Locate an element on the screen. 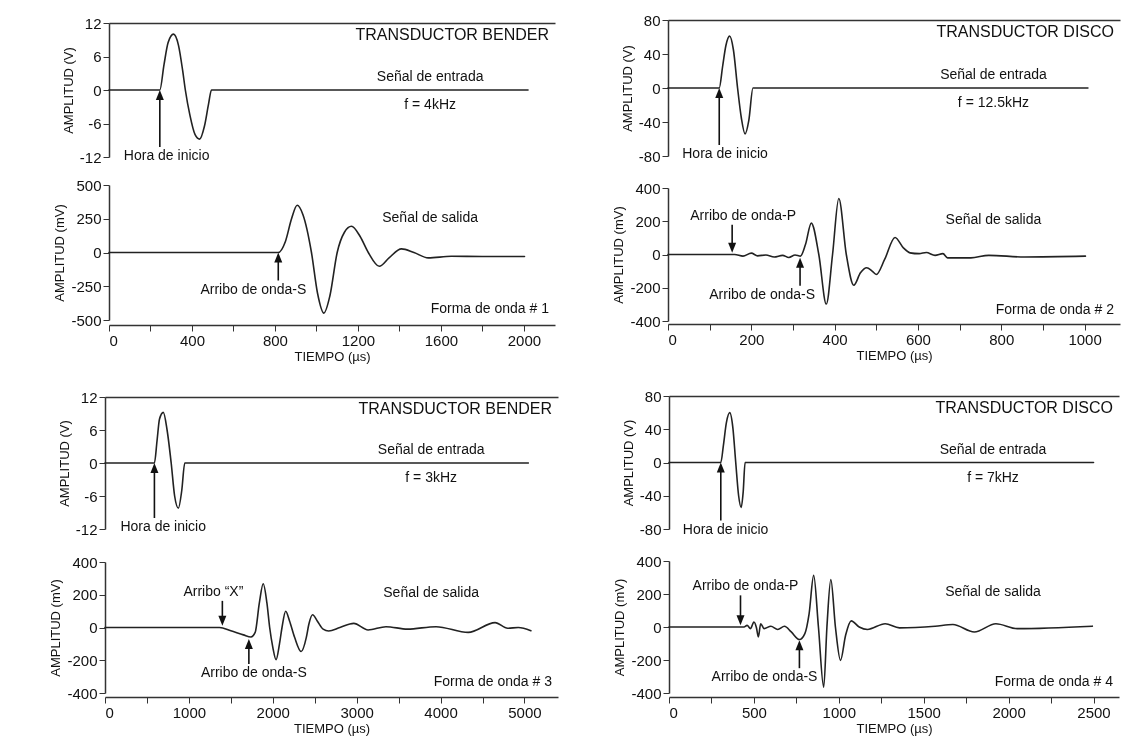 This screenshot has height=746, width=1123. annotation: f = 12.5kHz is located at coordinates (993, 102).